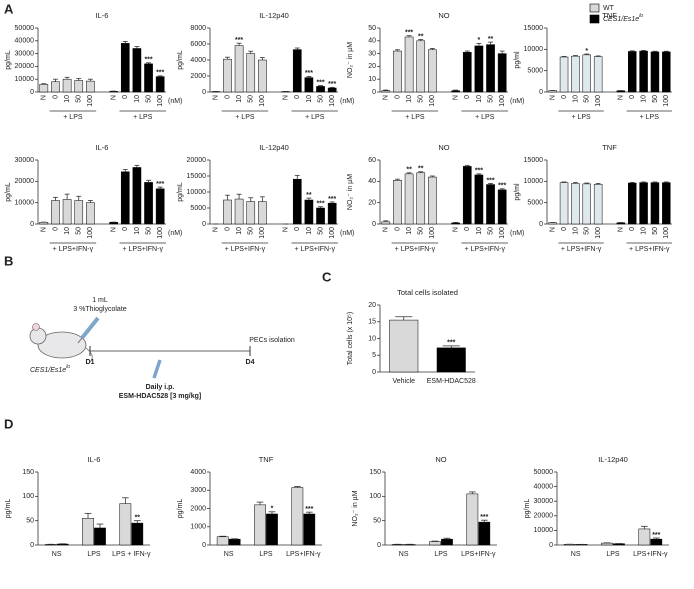  Describe the element at coordinates (198, 490) in the screenshot. I see `y-tick-label: 3000` at that location.